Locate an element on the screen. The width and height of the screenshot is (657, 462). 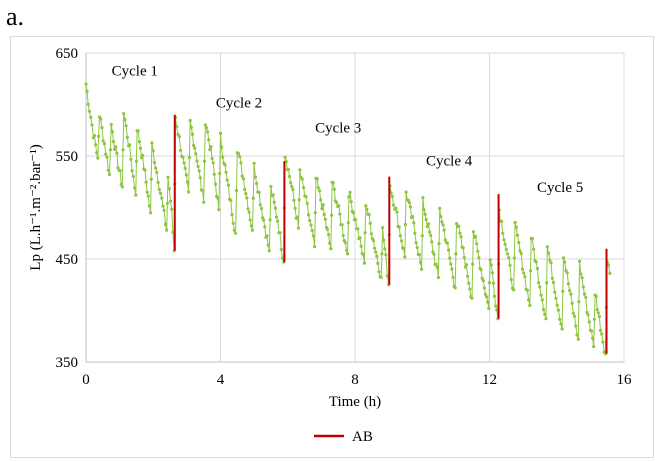
x-tick-label: 4 is located at coordinates (221, 380).